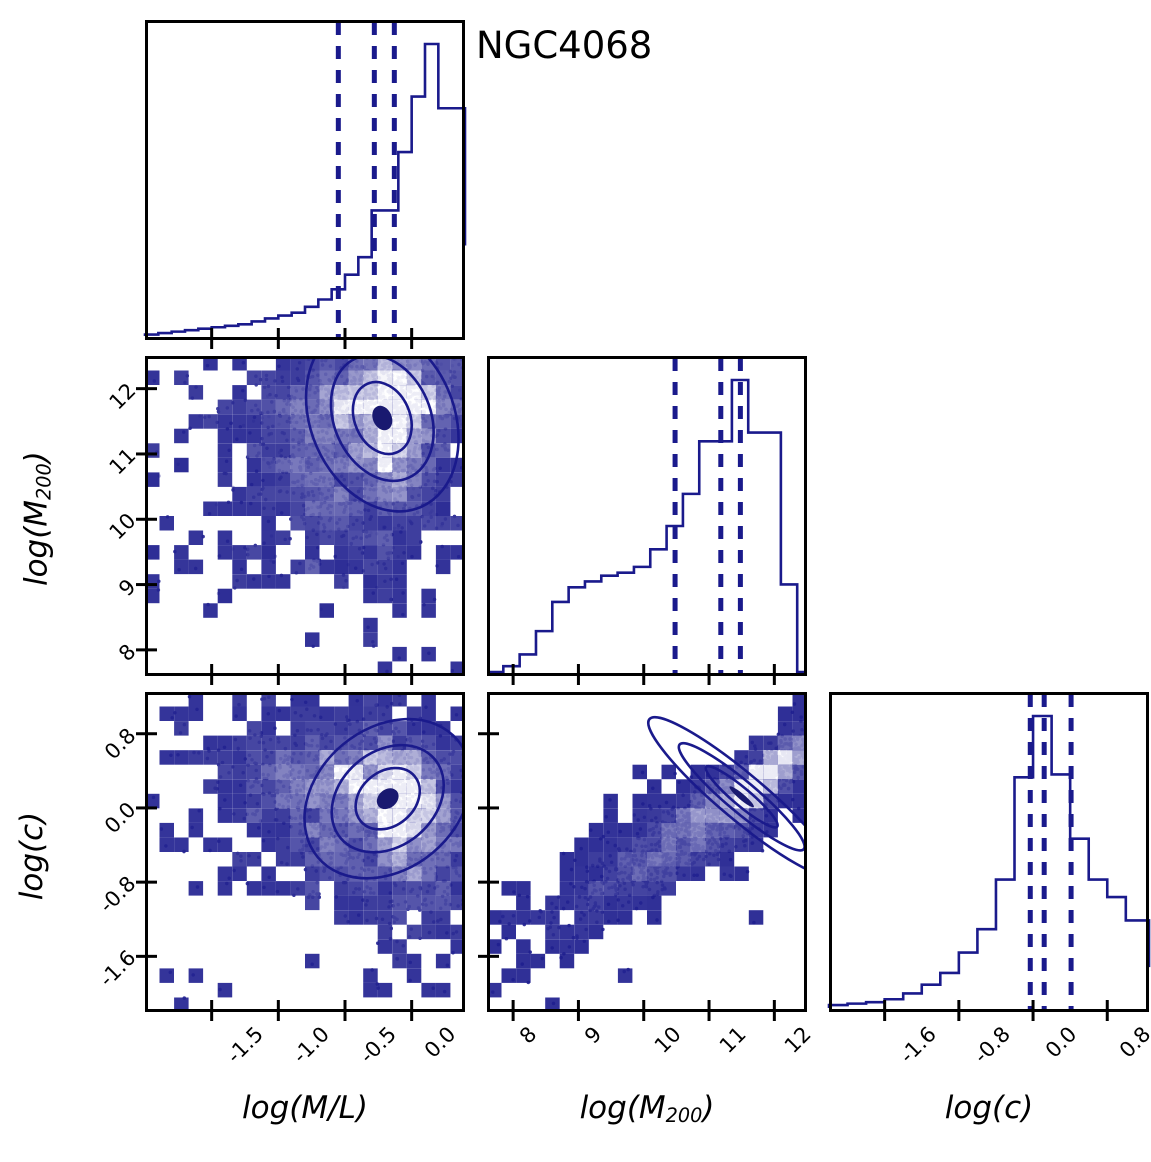  What do you see at coordinates (32, 856) in the screenshot?
I see `y-axis-title-c: log(c)` at bounding box center [32, 856].